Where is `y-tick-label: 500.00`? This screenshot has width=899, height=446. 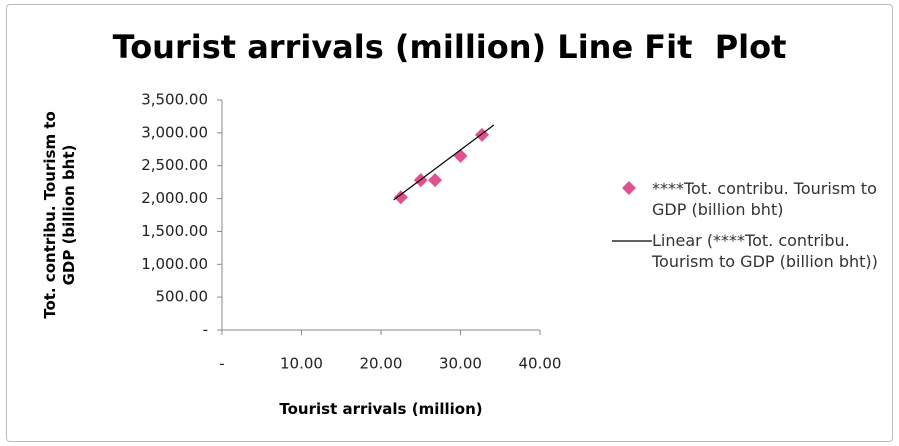 y-tick-label: 500.00 is located at coordinates (182, 297).